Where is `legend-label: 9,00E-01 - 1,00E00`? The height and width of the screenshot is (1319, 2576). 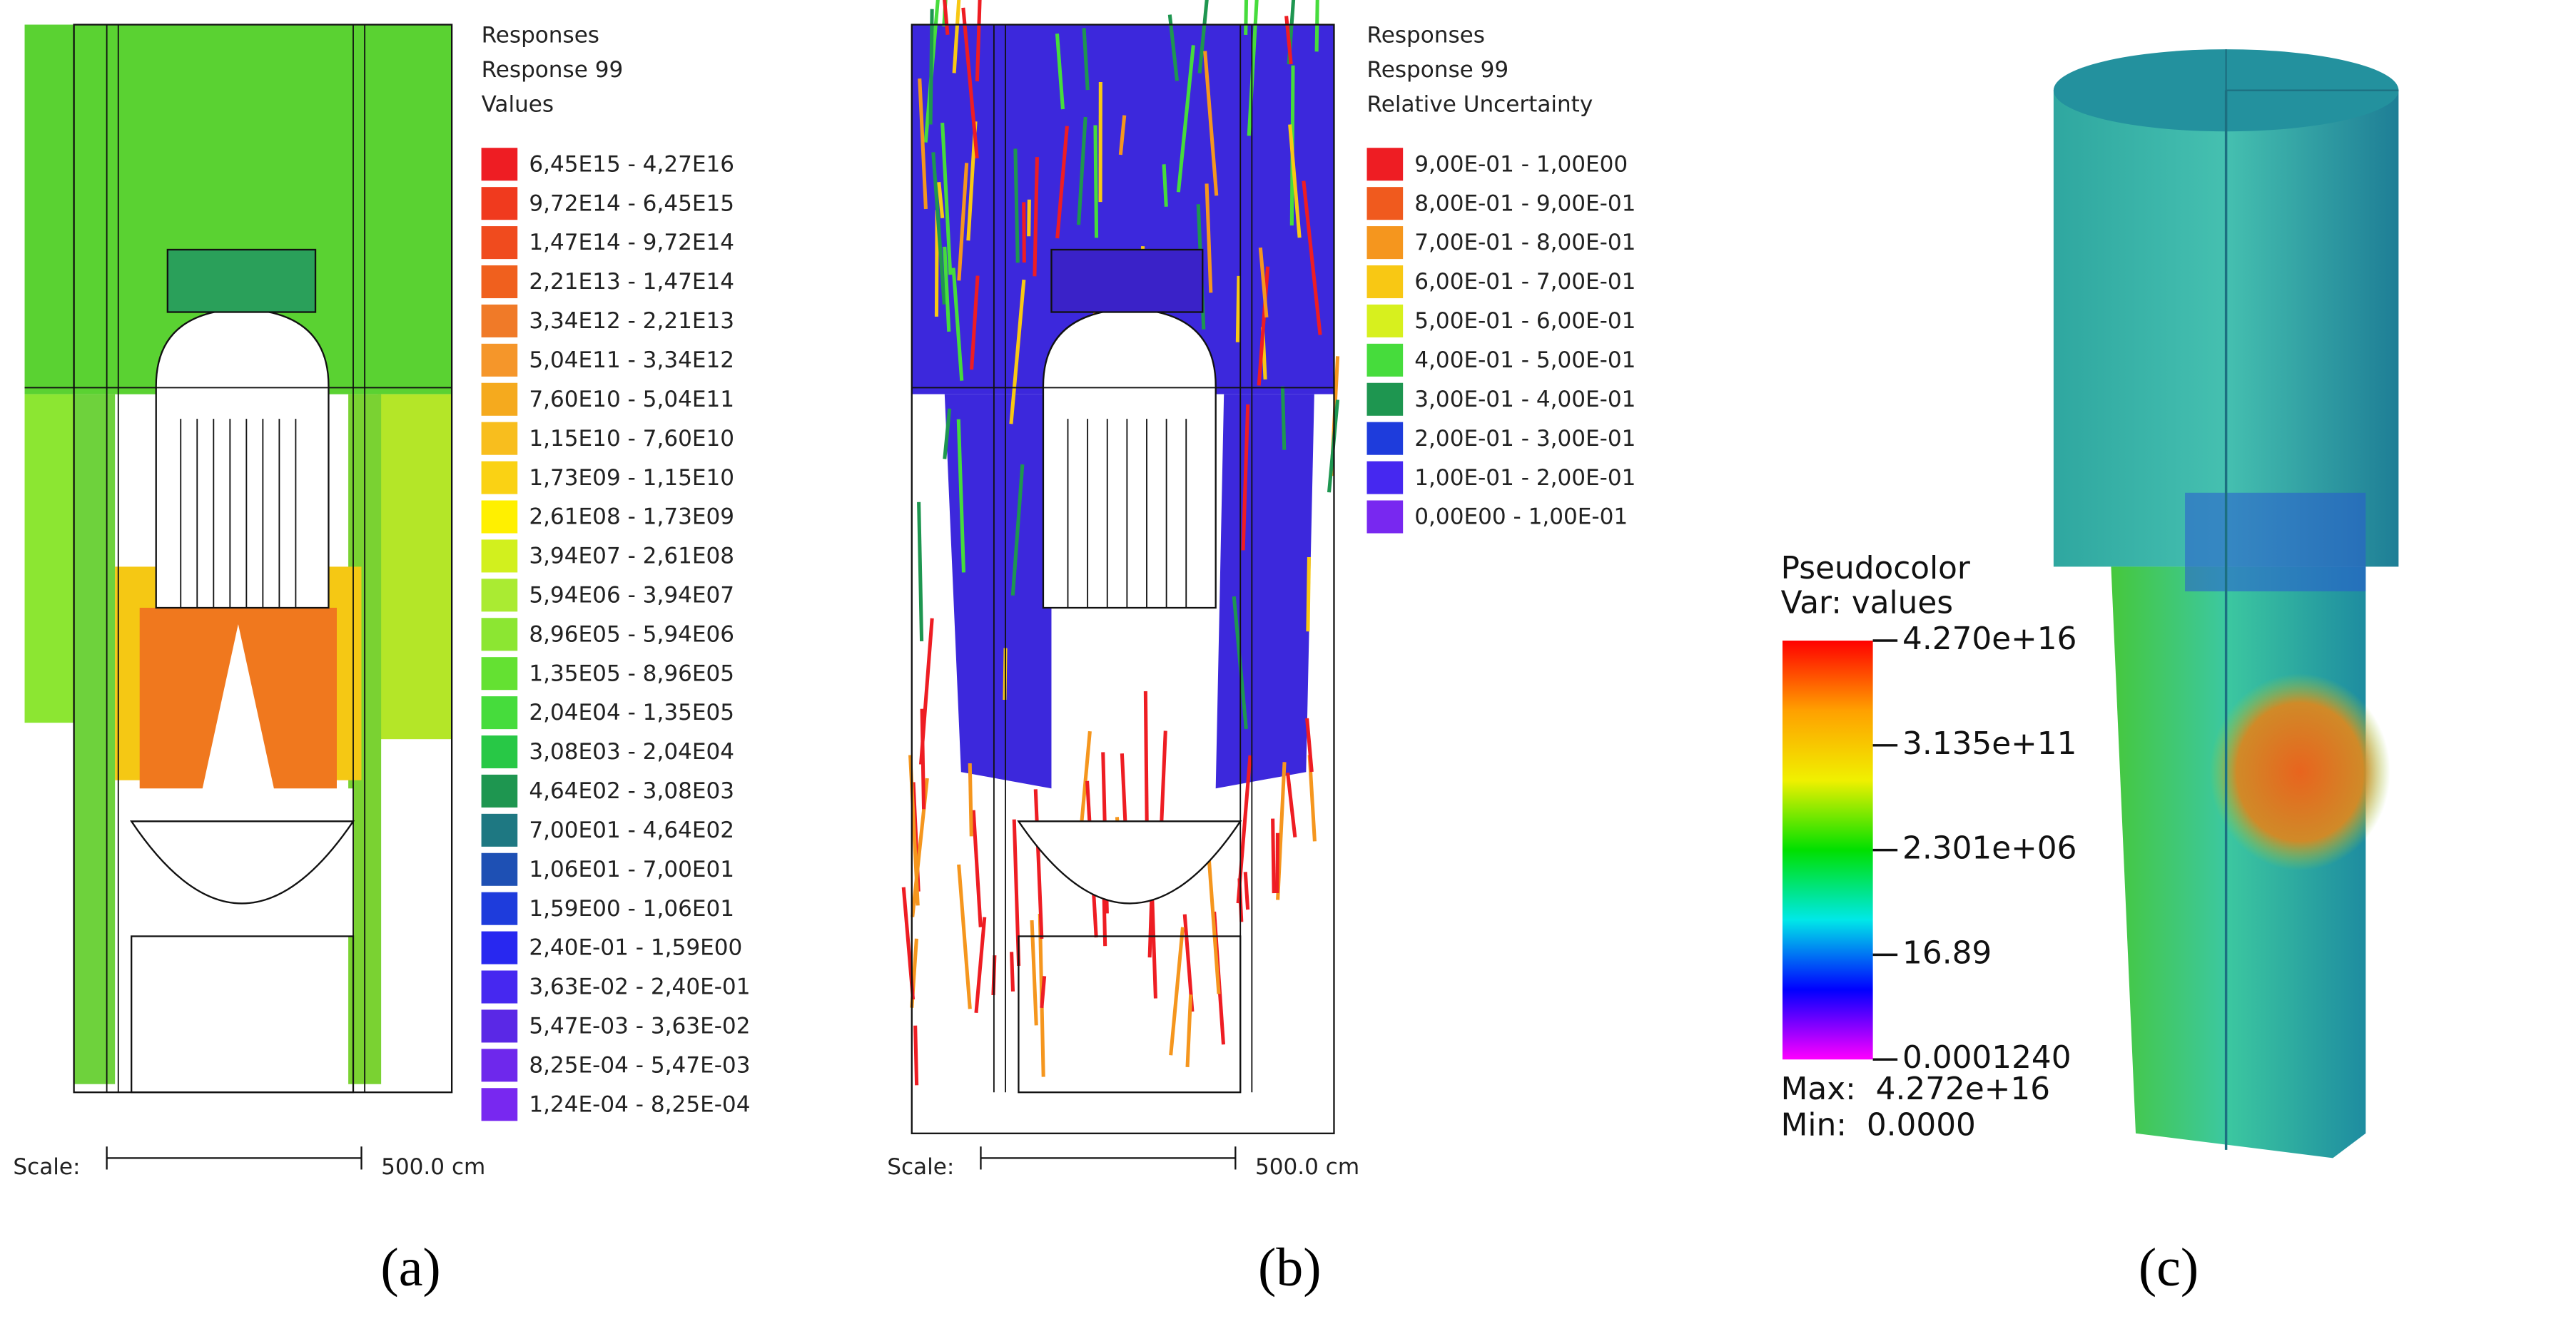
legend-label: 9,00E-01 - 1,00E00 is located at coordinates (1521, 164).